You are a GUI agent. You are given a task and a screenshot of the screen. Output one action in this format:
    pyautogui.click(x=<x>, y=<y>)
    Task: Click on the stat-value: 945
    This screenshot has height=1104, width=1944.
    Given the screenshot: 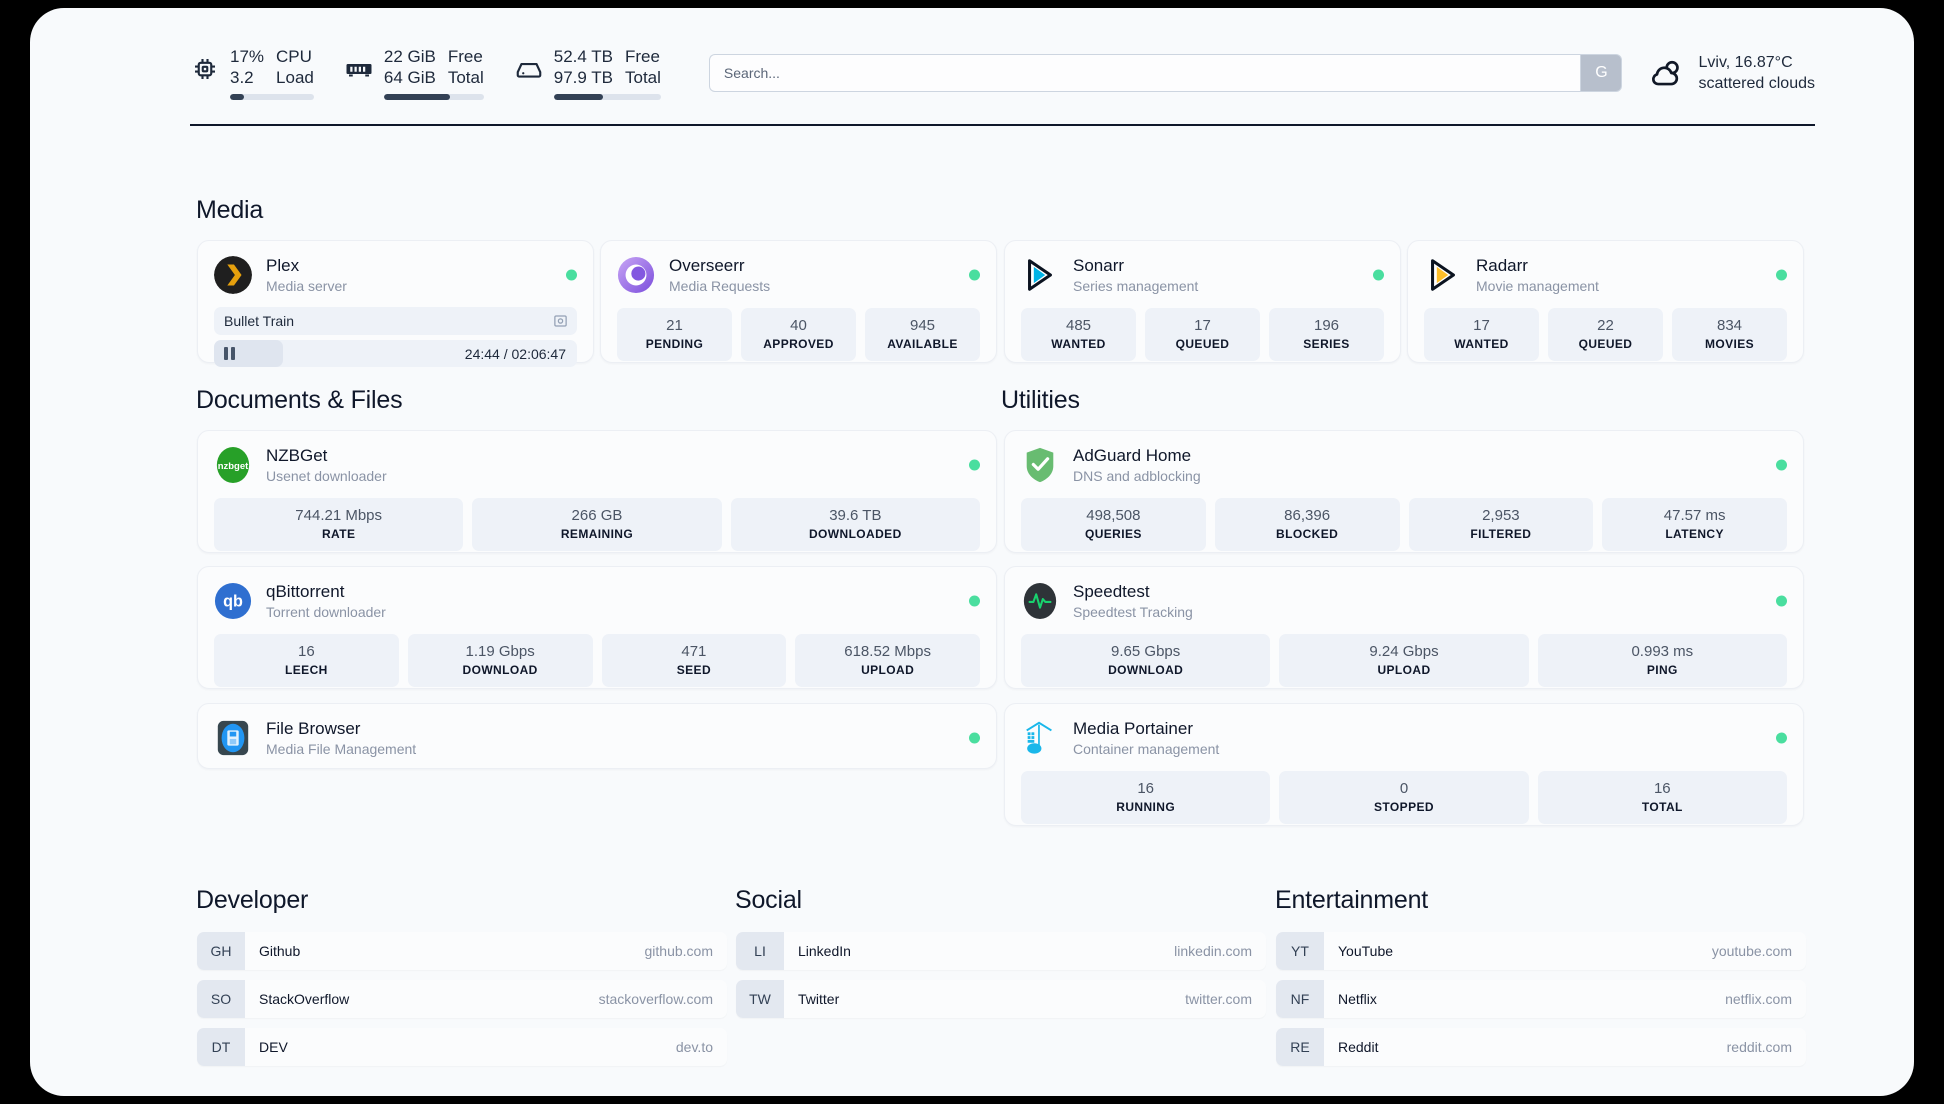 What is the action you would take?
    pyautogui.click(x=922, y=325)
    